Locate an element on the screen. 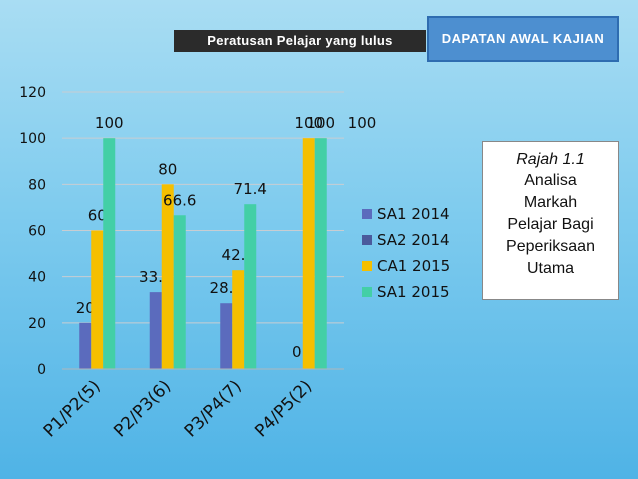  data-label: 0 is located at coordinates (297, 352).